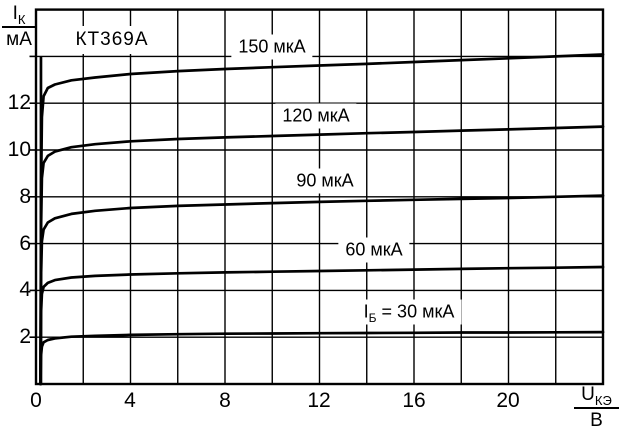 The width and height of the screenshot is (622, 431). What do you see at coordinates (19, 102) in the screenshot?
I see `y-tick-12: 12` at bounding box center [19, 102].